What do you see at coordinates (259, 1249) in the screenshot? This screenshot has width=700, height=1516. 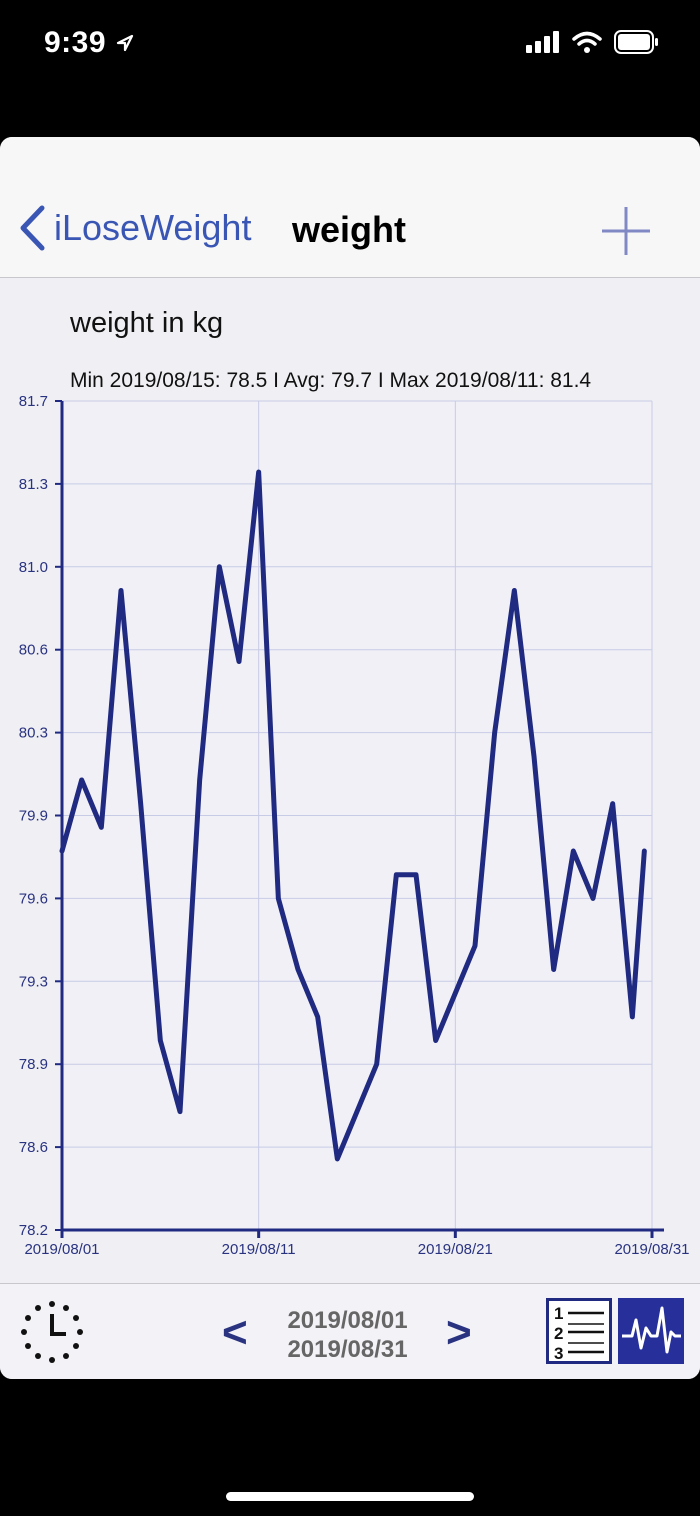 I see `x-tick-label: 2019/08/11` at bounding box center [259, 1249].